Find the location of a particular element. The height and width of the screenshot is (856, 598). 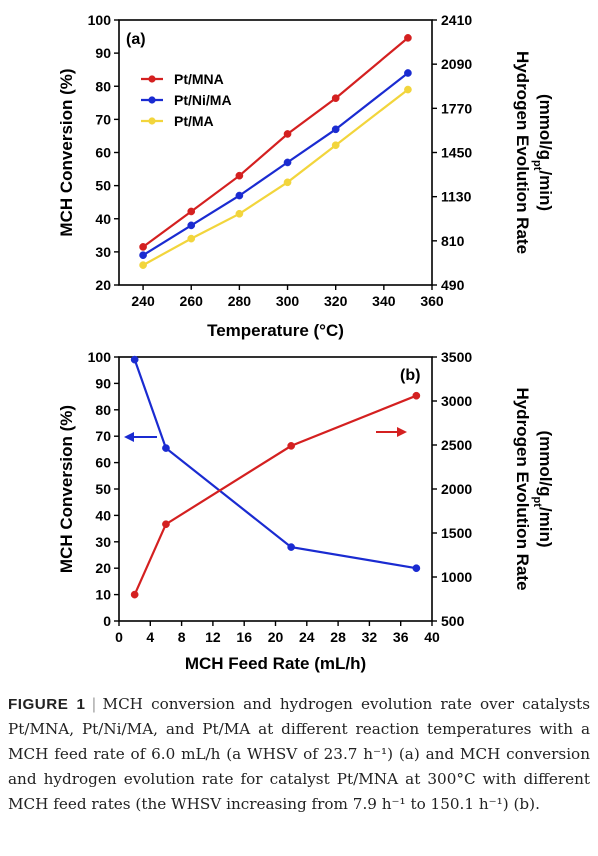

panel-a-series-line-pt-ni-ma is located at coordinates (275, 164).